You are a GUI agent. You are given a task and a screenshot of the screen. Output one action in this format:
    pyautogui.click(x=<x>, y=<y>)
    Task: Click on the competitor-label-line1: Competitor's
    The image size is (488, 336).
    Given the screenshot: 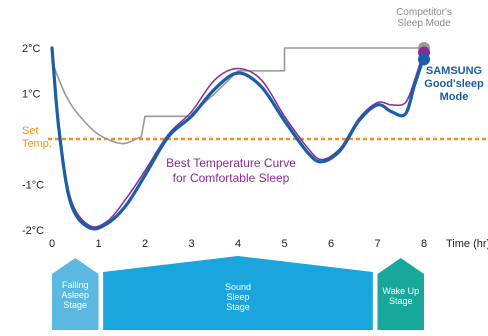 What is the action you would take?
    pyautogui.click(x=424, y=12)
    